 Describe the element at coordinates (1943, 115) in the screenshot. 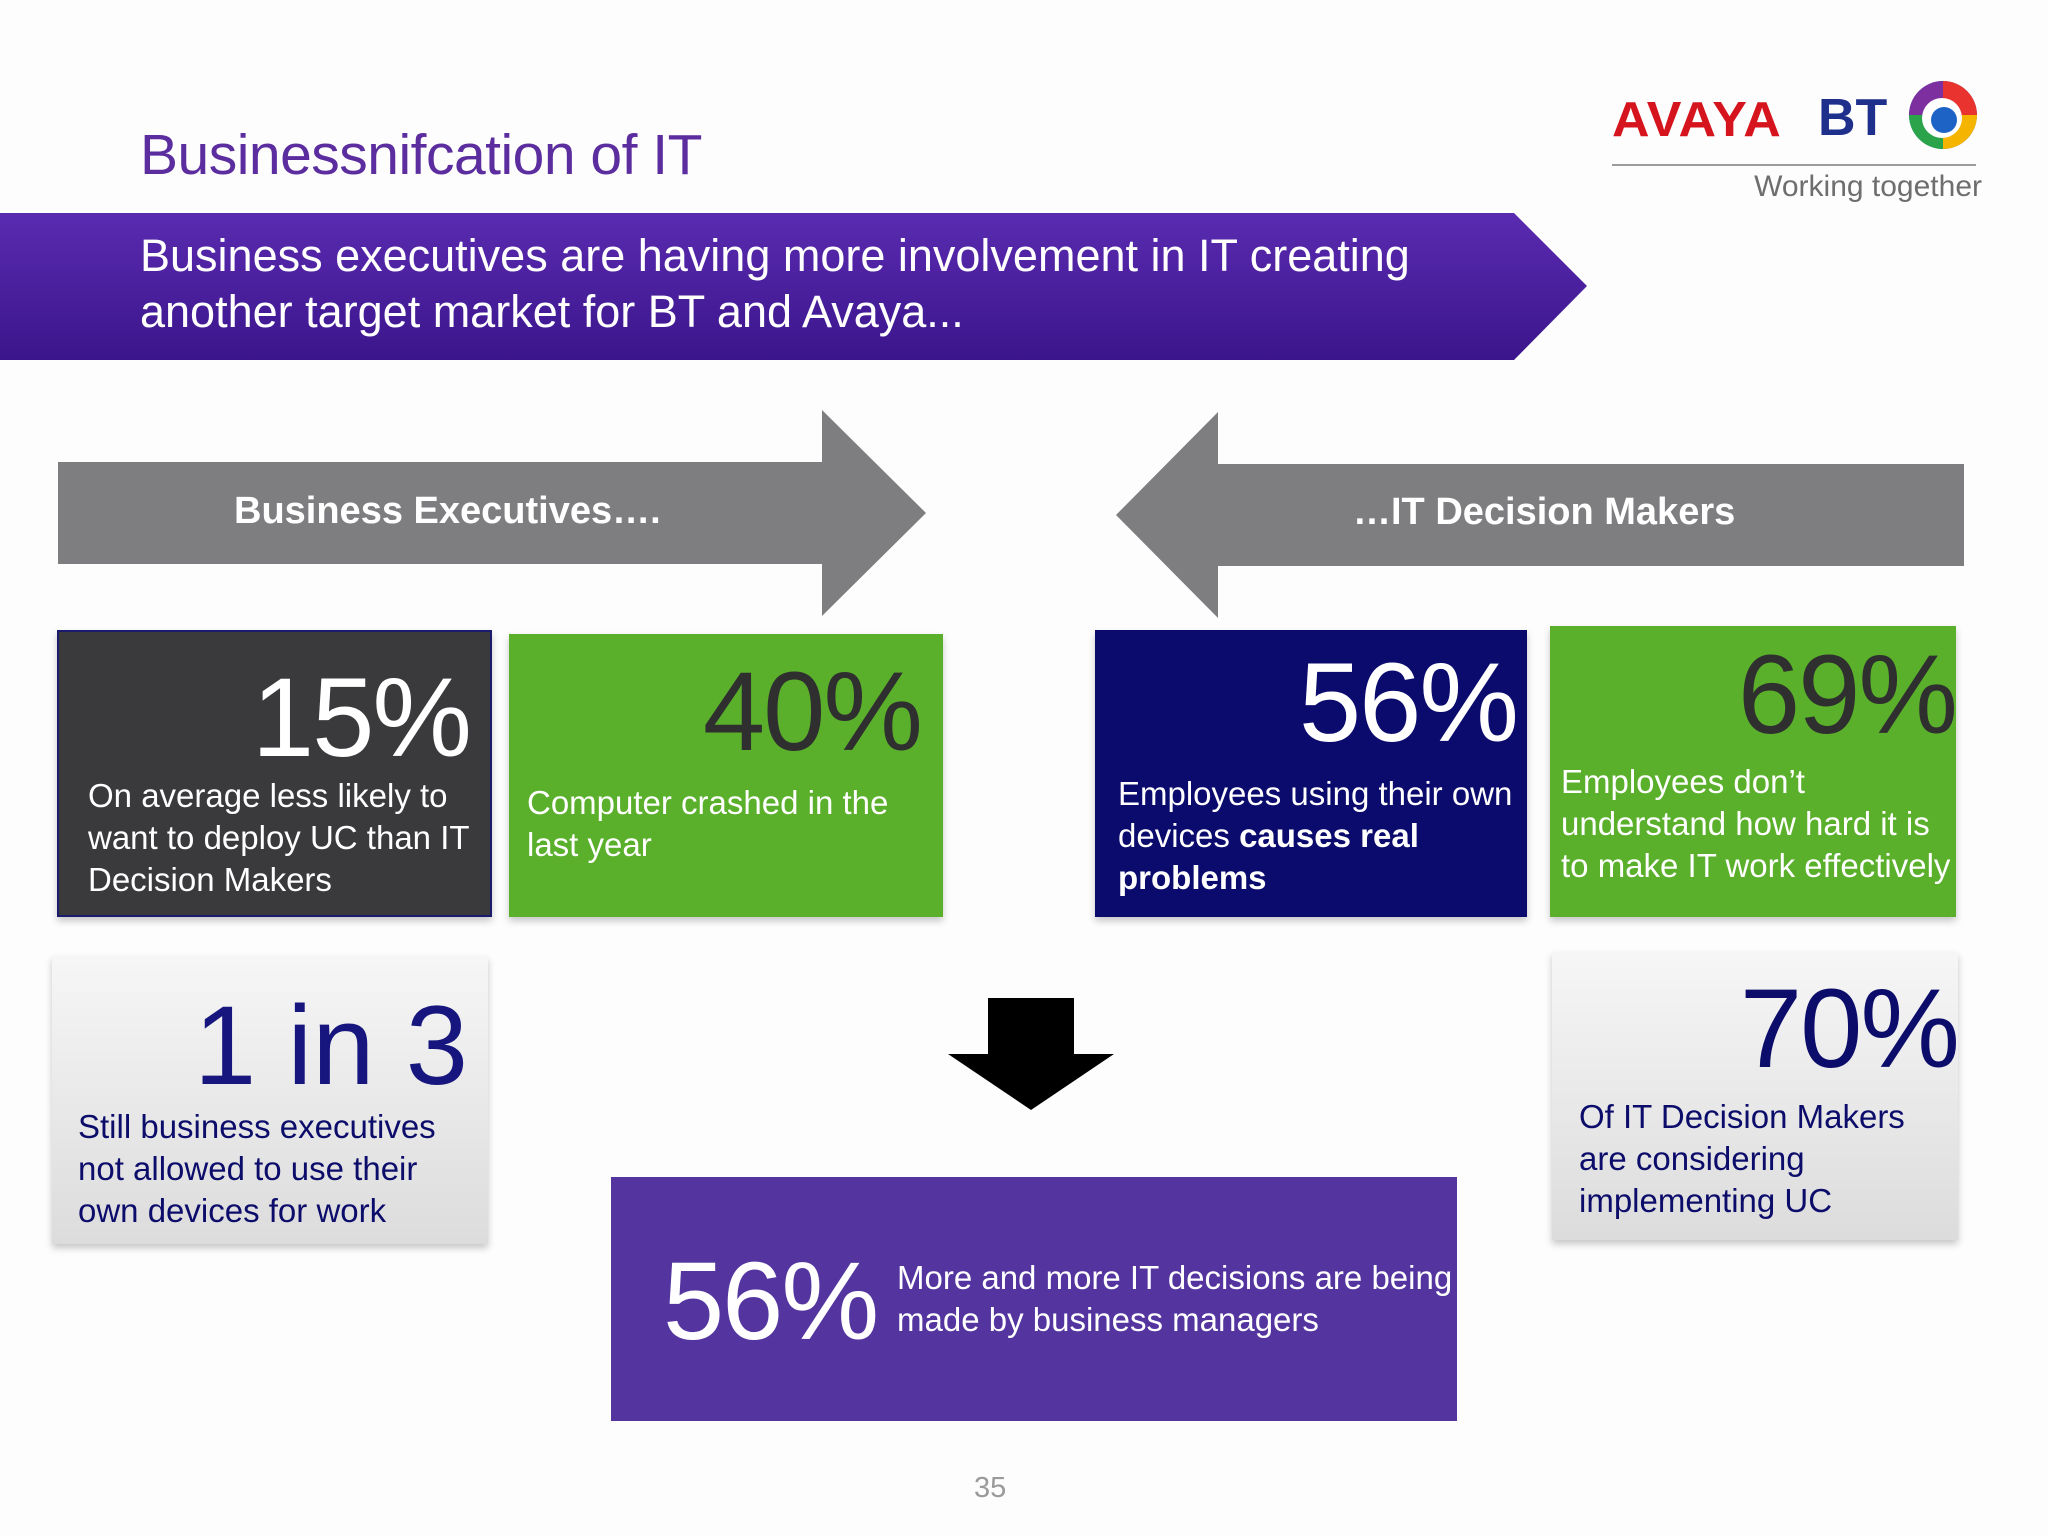

I see `bt-globe-icon` at that location.